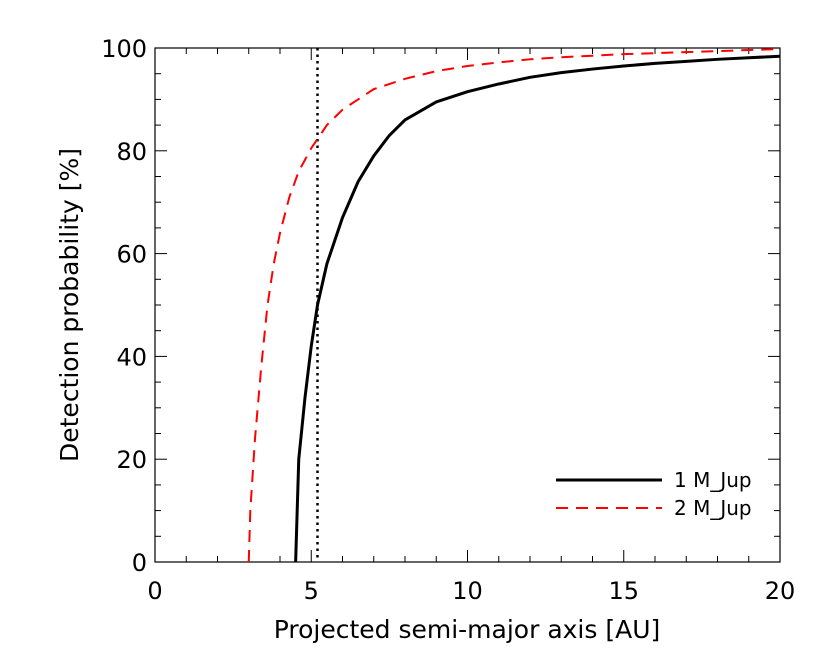 Image resolution: width=830 pixels, height=664 pixels. Describe the element at coordinates (713, 508) in the screenshot. I see `legend-label-series-2: 2 M_Jup` at that location.